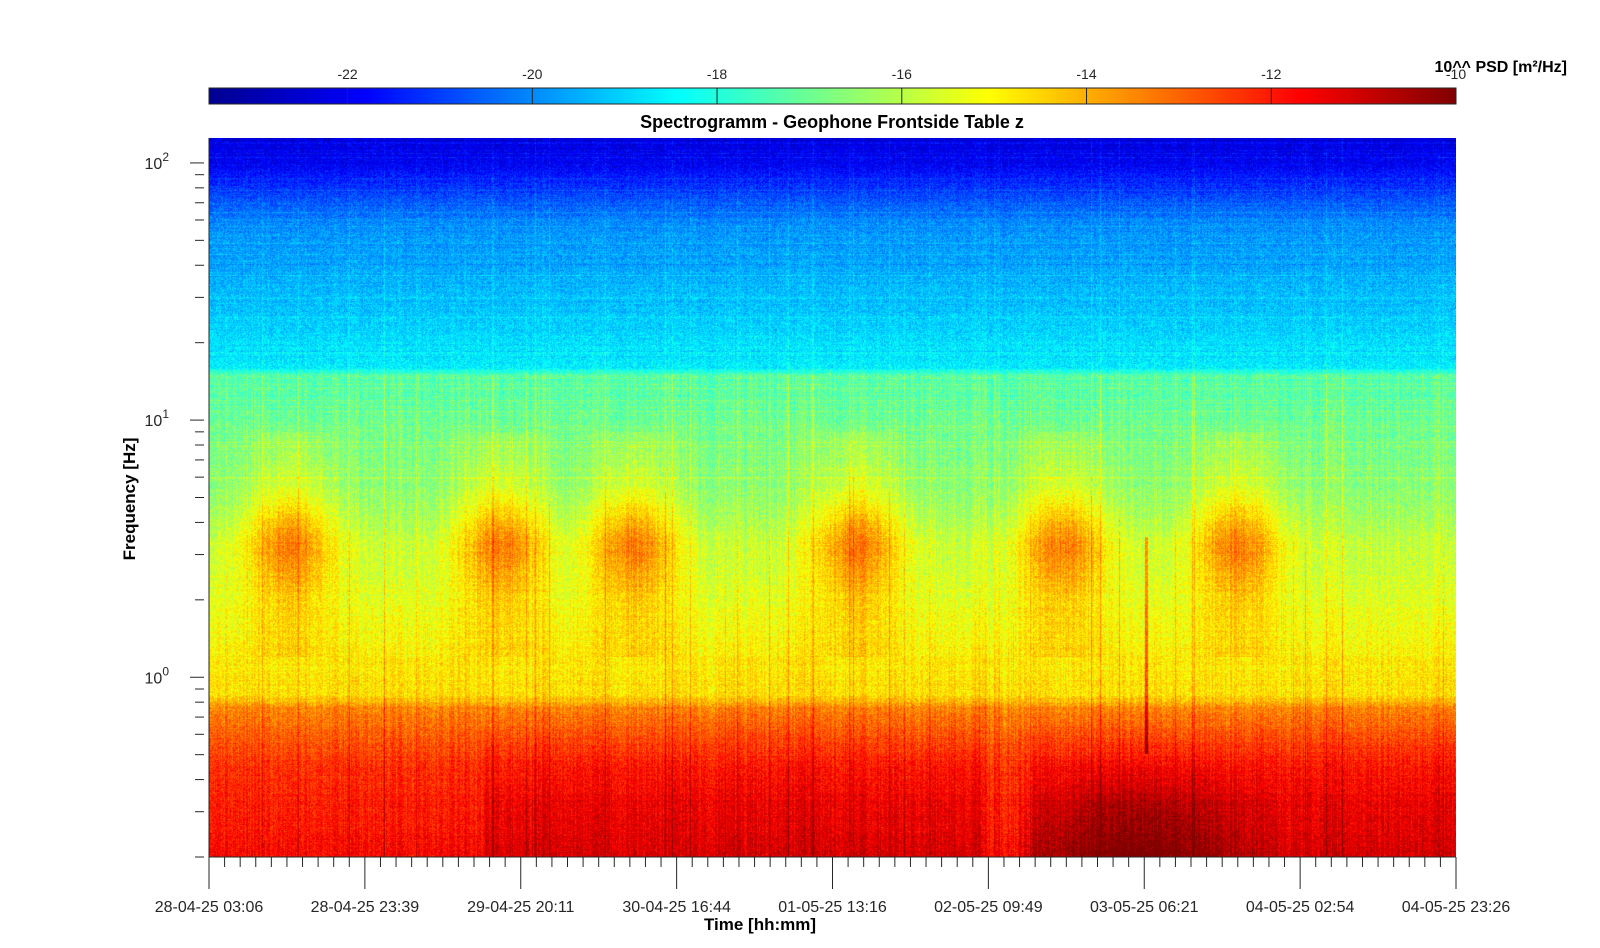 This screenshot has width=1600, height=948. Describe the element at coordinates (988, 907) in the screenshot. I see `x-tick-label: 02-05-25 09:49` at that location.